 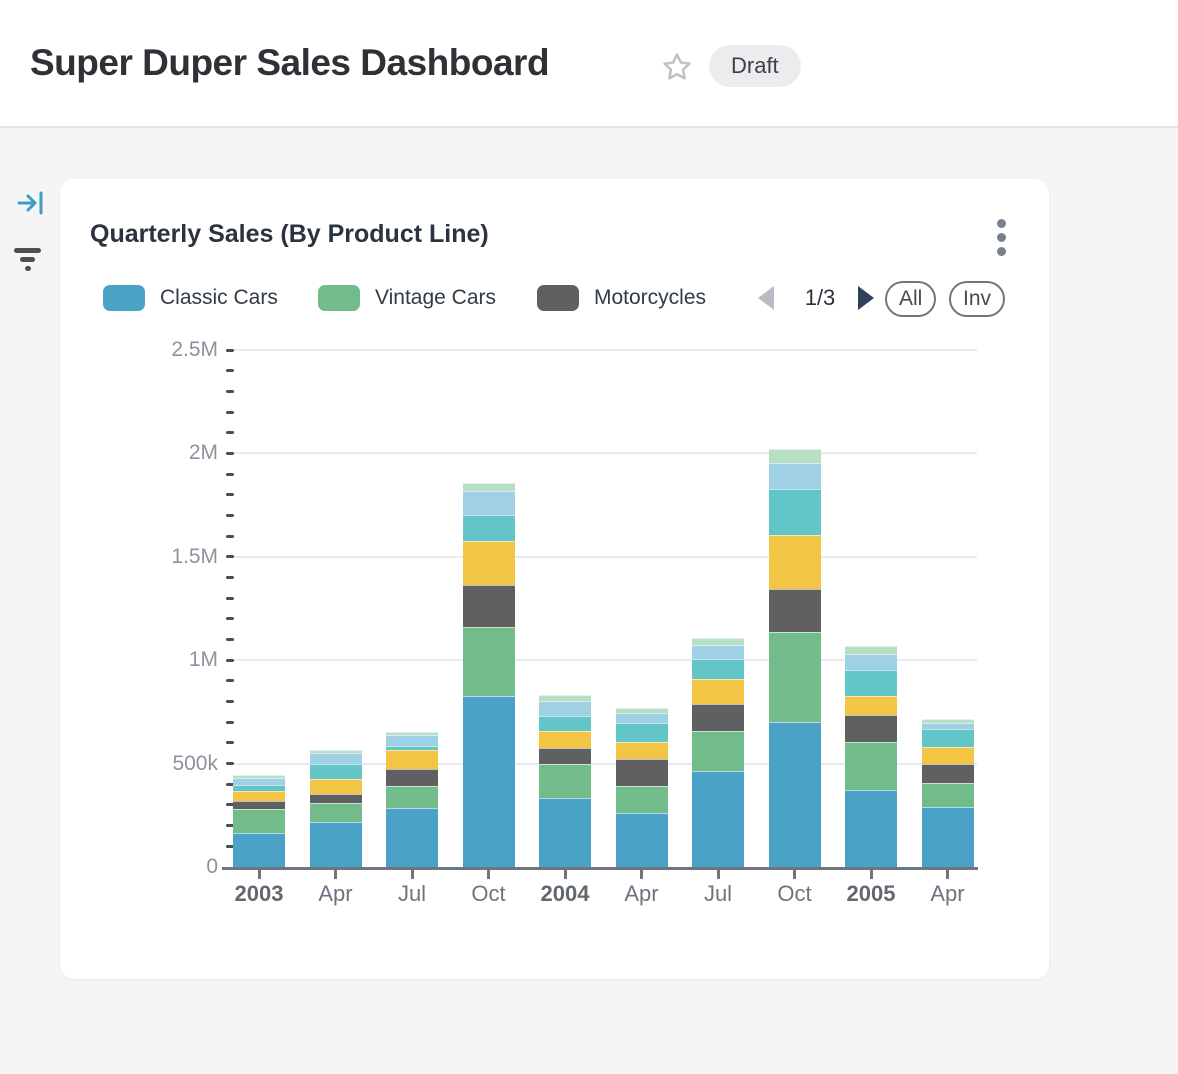 What do you see at coordinates (436, 297) in the screenshot?
I see `legend-label: Vintage Cars` at bounding box center [436, 297].